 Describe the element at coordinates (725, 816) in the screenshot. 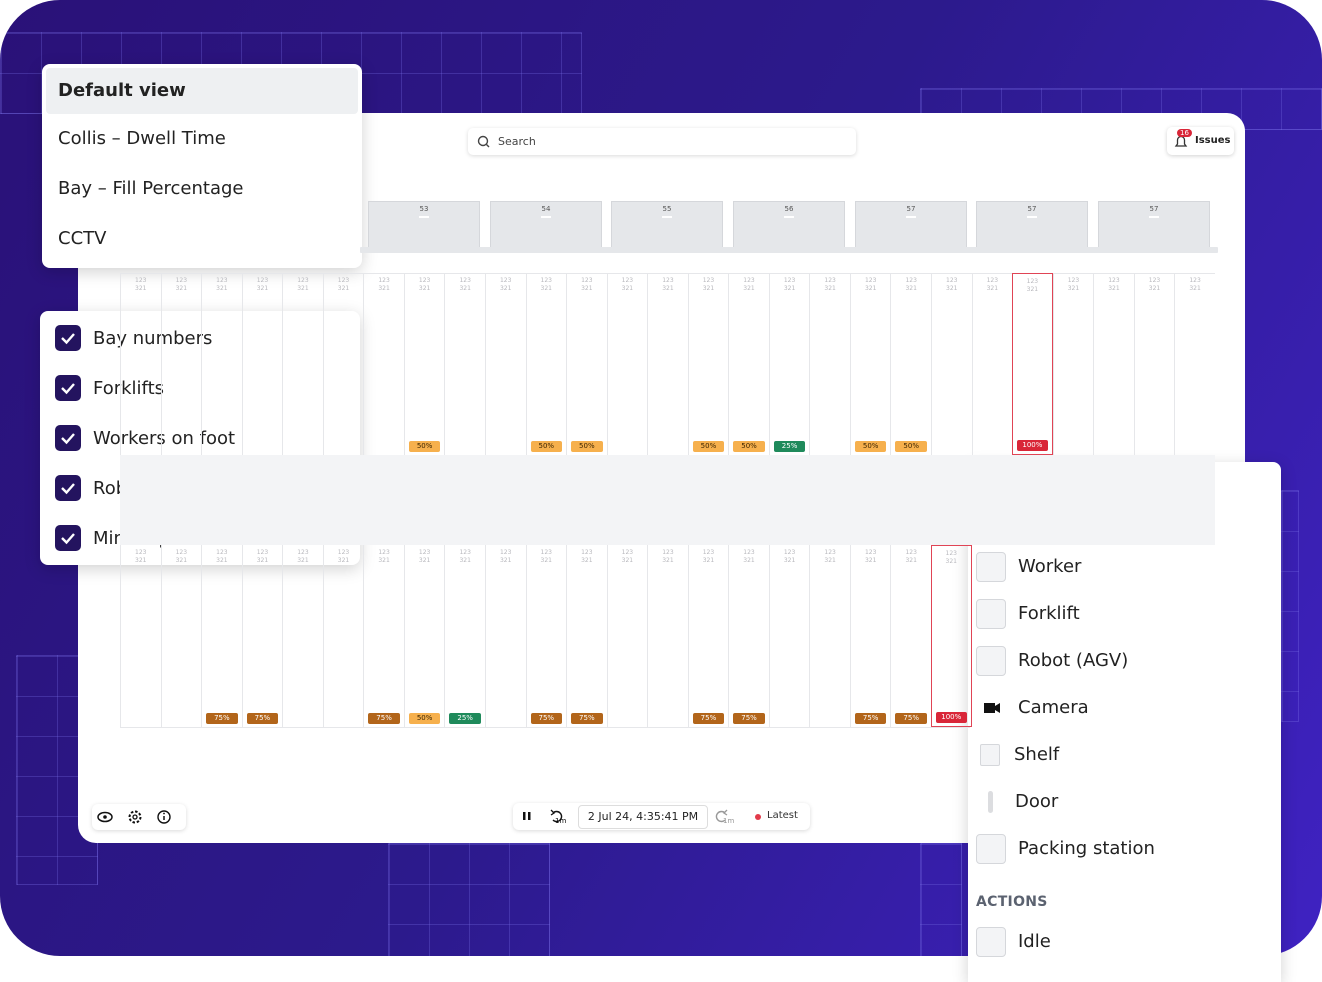

I see `forward-icon` at that location.